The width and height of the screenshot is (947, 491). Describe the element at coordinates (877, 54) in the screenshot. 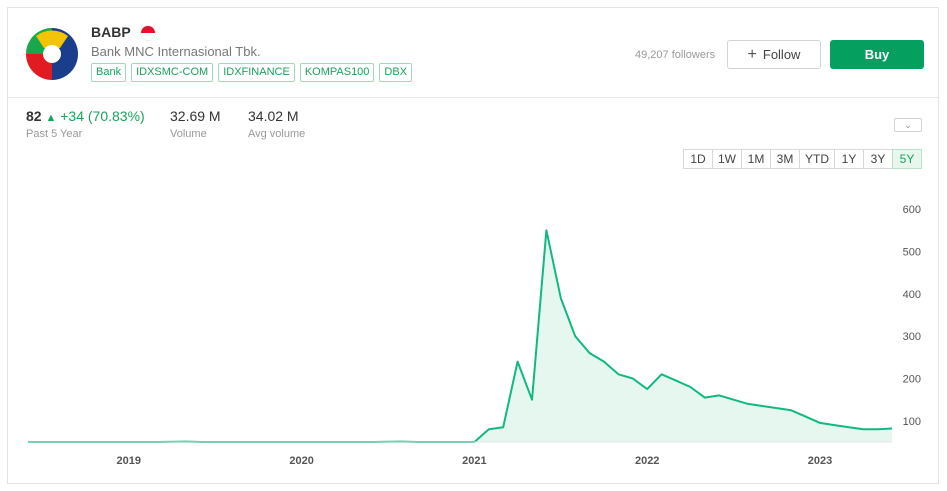

I see `buy-button: Buy` at that location.